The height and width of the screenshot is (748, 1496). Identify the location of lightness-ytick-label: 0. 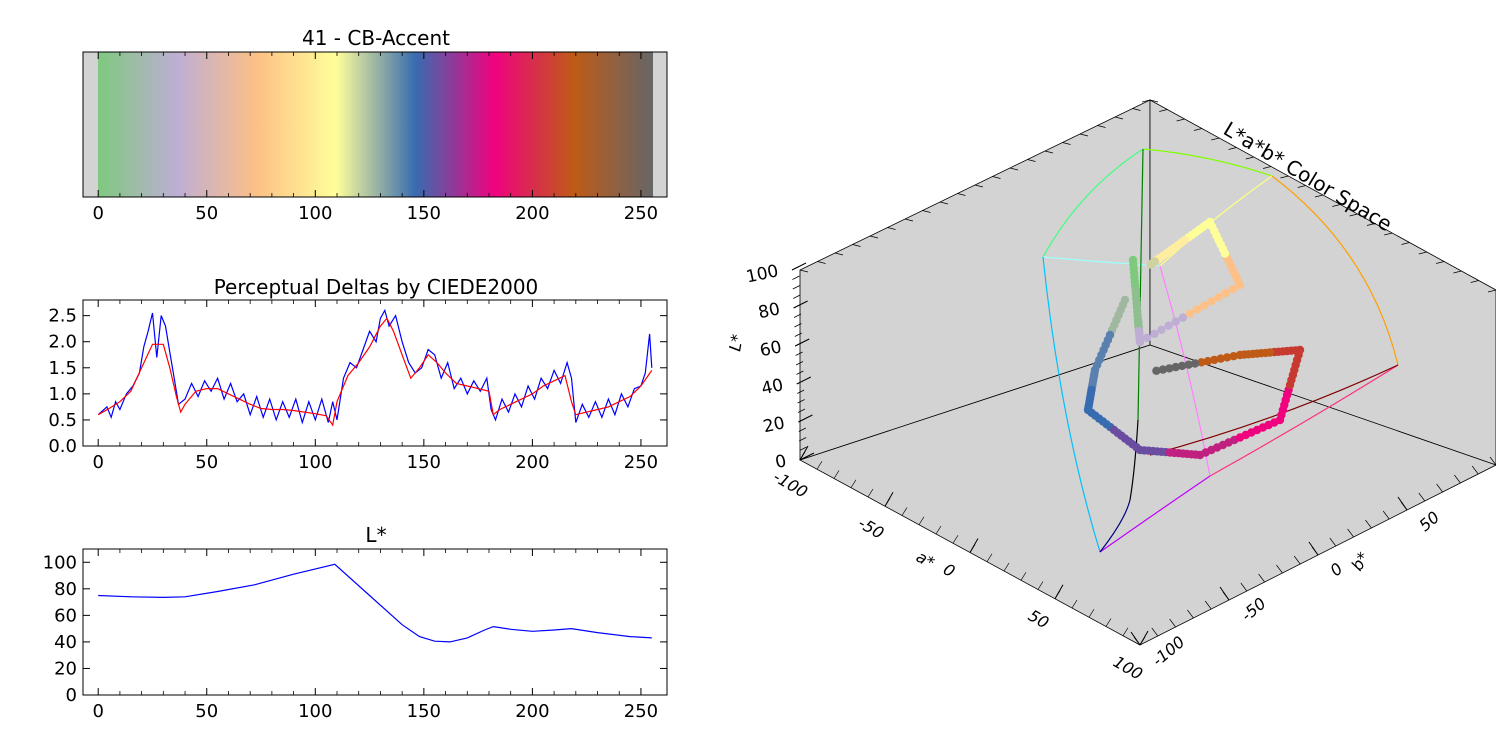
(71, 695).